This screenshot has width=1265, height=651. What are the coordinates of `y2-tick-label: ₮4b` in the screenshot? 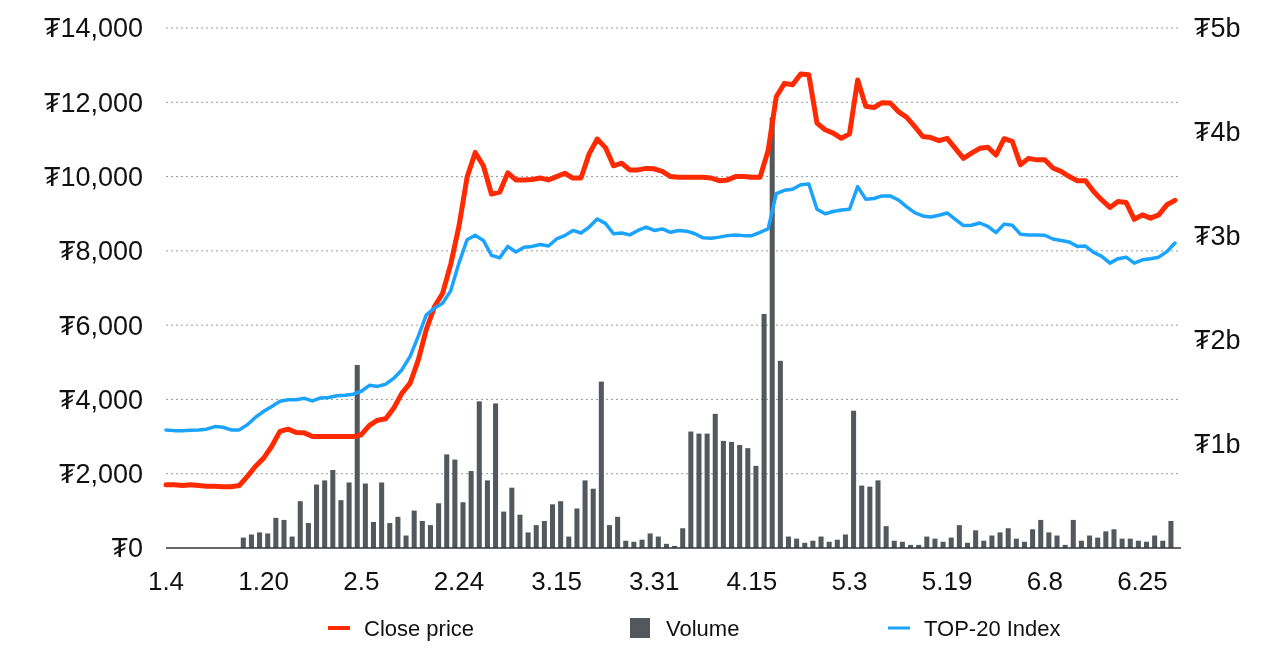 It's located at (1217, 132).